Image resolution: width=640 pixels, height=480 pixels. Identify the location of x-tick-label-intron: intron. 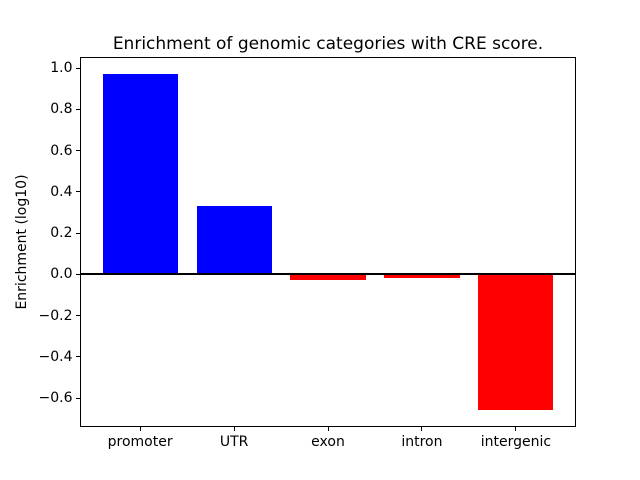
(422, 442).